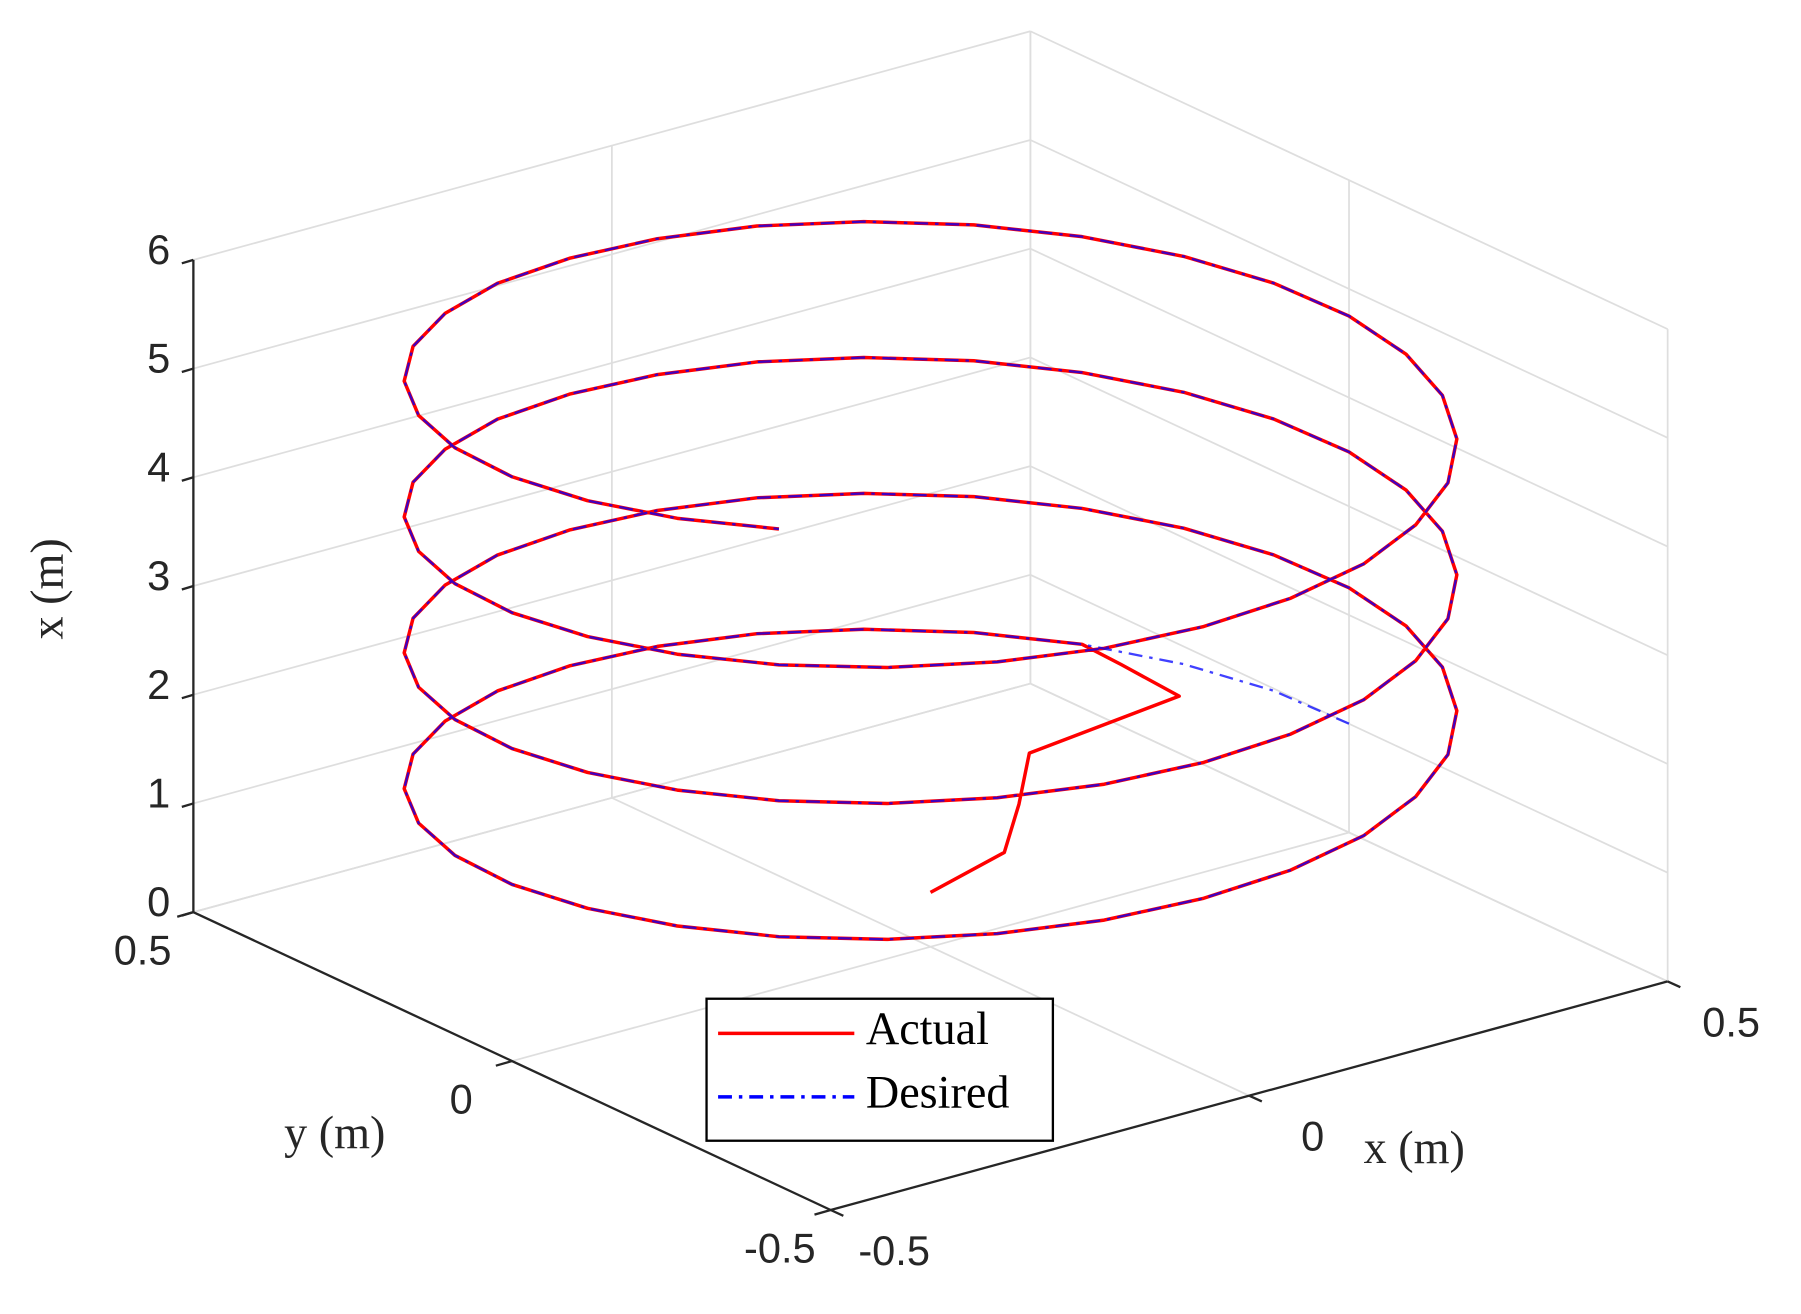 The image size is (1801, 1314). I want to click on z-tick-label: 4, so click(158, 466).